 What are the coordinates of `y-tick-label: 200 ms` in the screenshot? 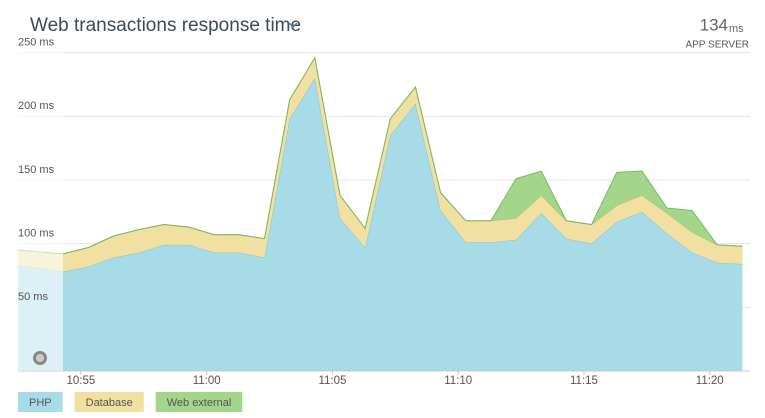 It's located at (36, 106).